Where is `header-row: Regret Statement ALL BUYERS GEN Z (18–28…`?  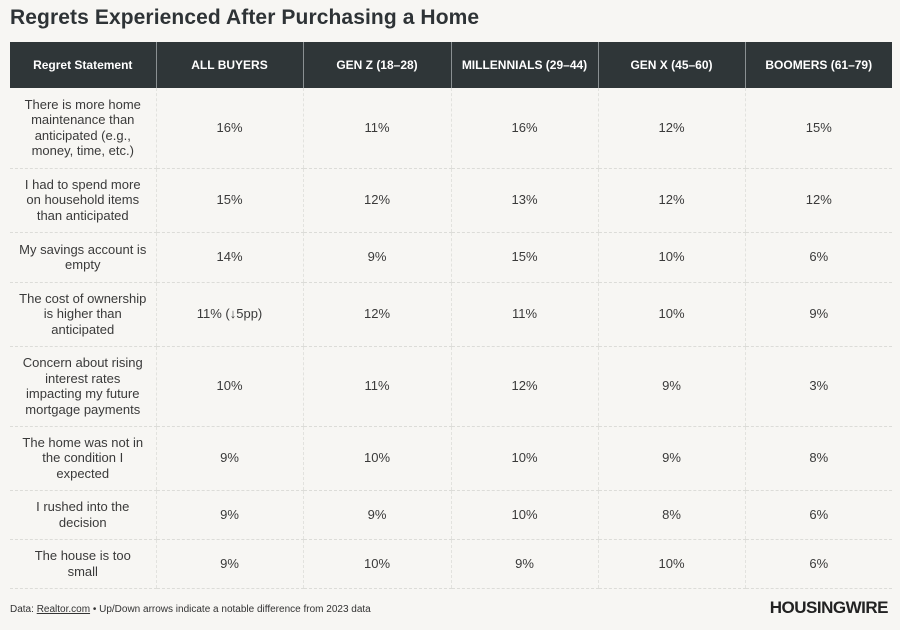
header-row: Regret Statement ALL BUYERS GEN Z (18–28… is located at coordinates (451, 65).